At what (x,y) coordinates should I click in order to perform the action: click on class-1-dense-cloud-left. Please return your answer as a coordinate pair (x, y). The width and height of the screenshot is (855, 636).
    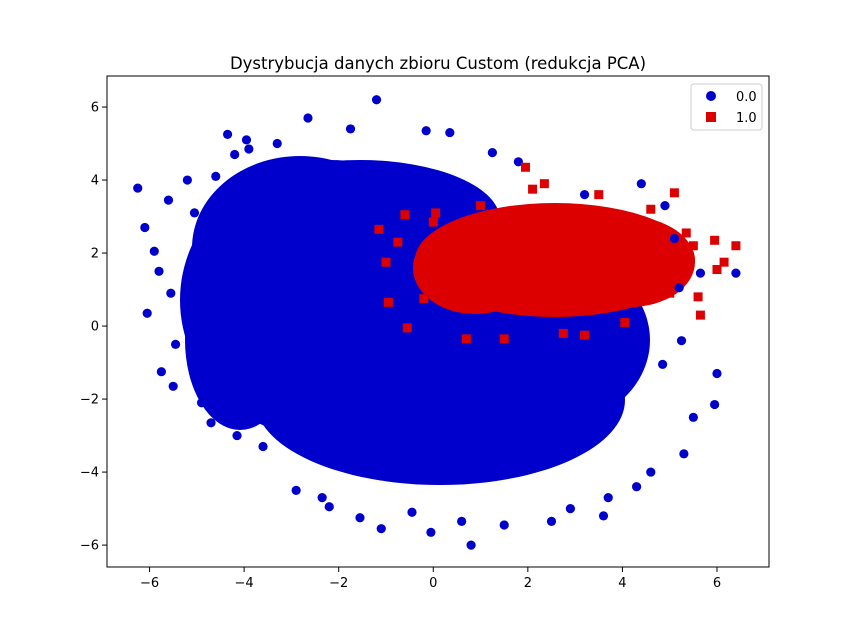
    Looking at the image, I should click on (475, 268).